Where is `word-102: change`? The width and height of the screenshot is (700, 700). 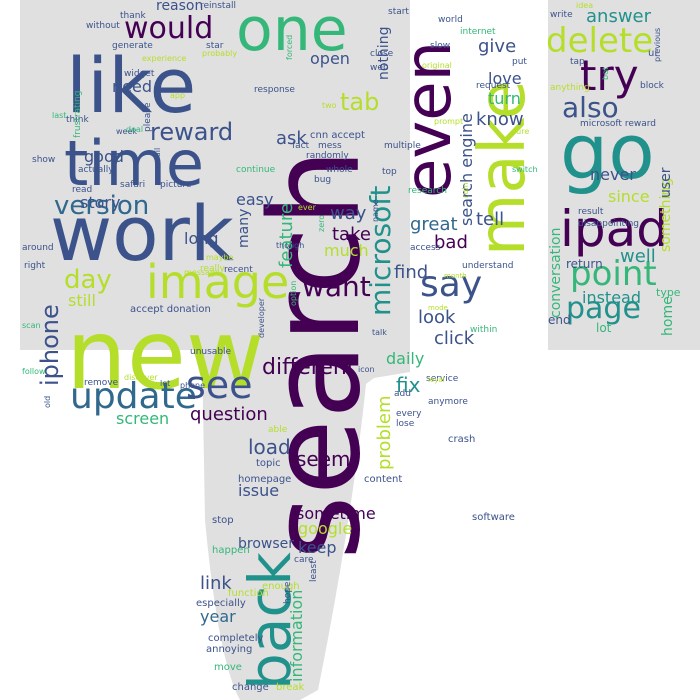 word-102: change is located at coordinates (250, 687).